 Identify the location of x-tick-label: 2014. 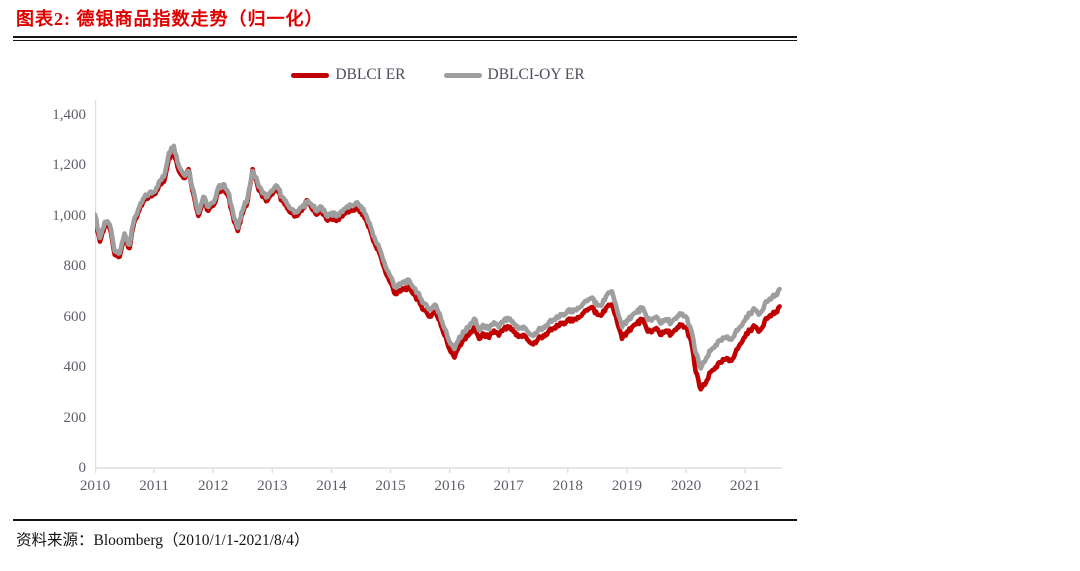
(331, 485).